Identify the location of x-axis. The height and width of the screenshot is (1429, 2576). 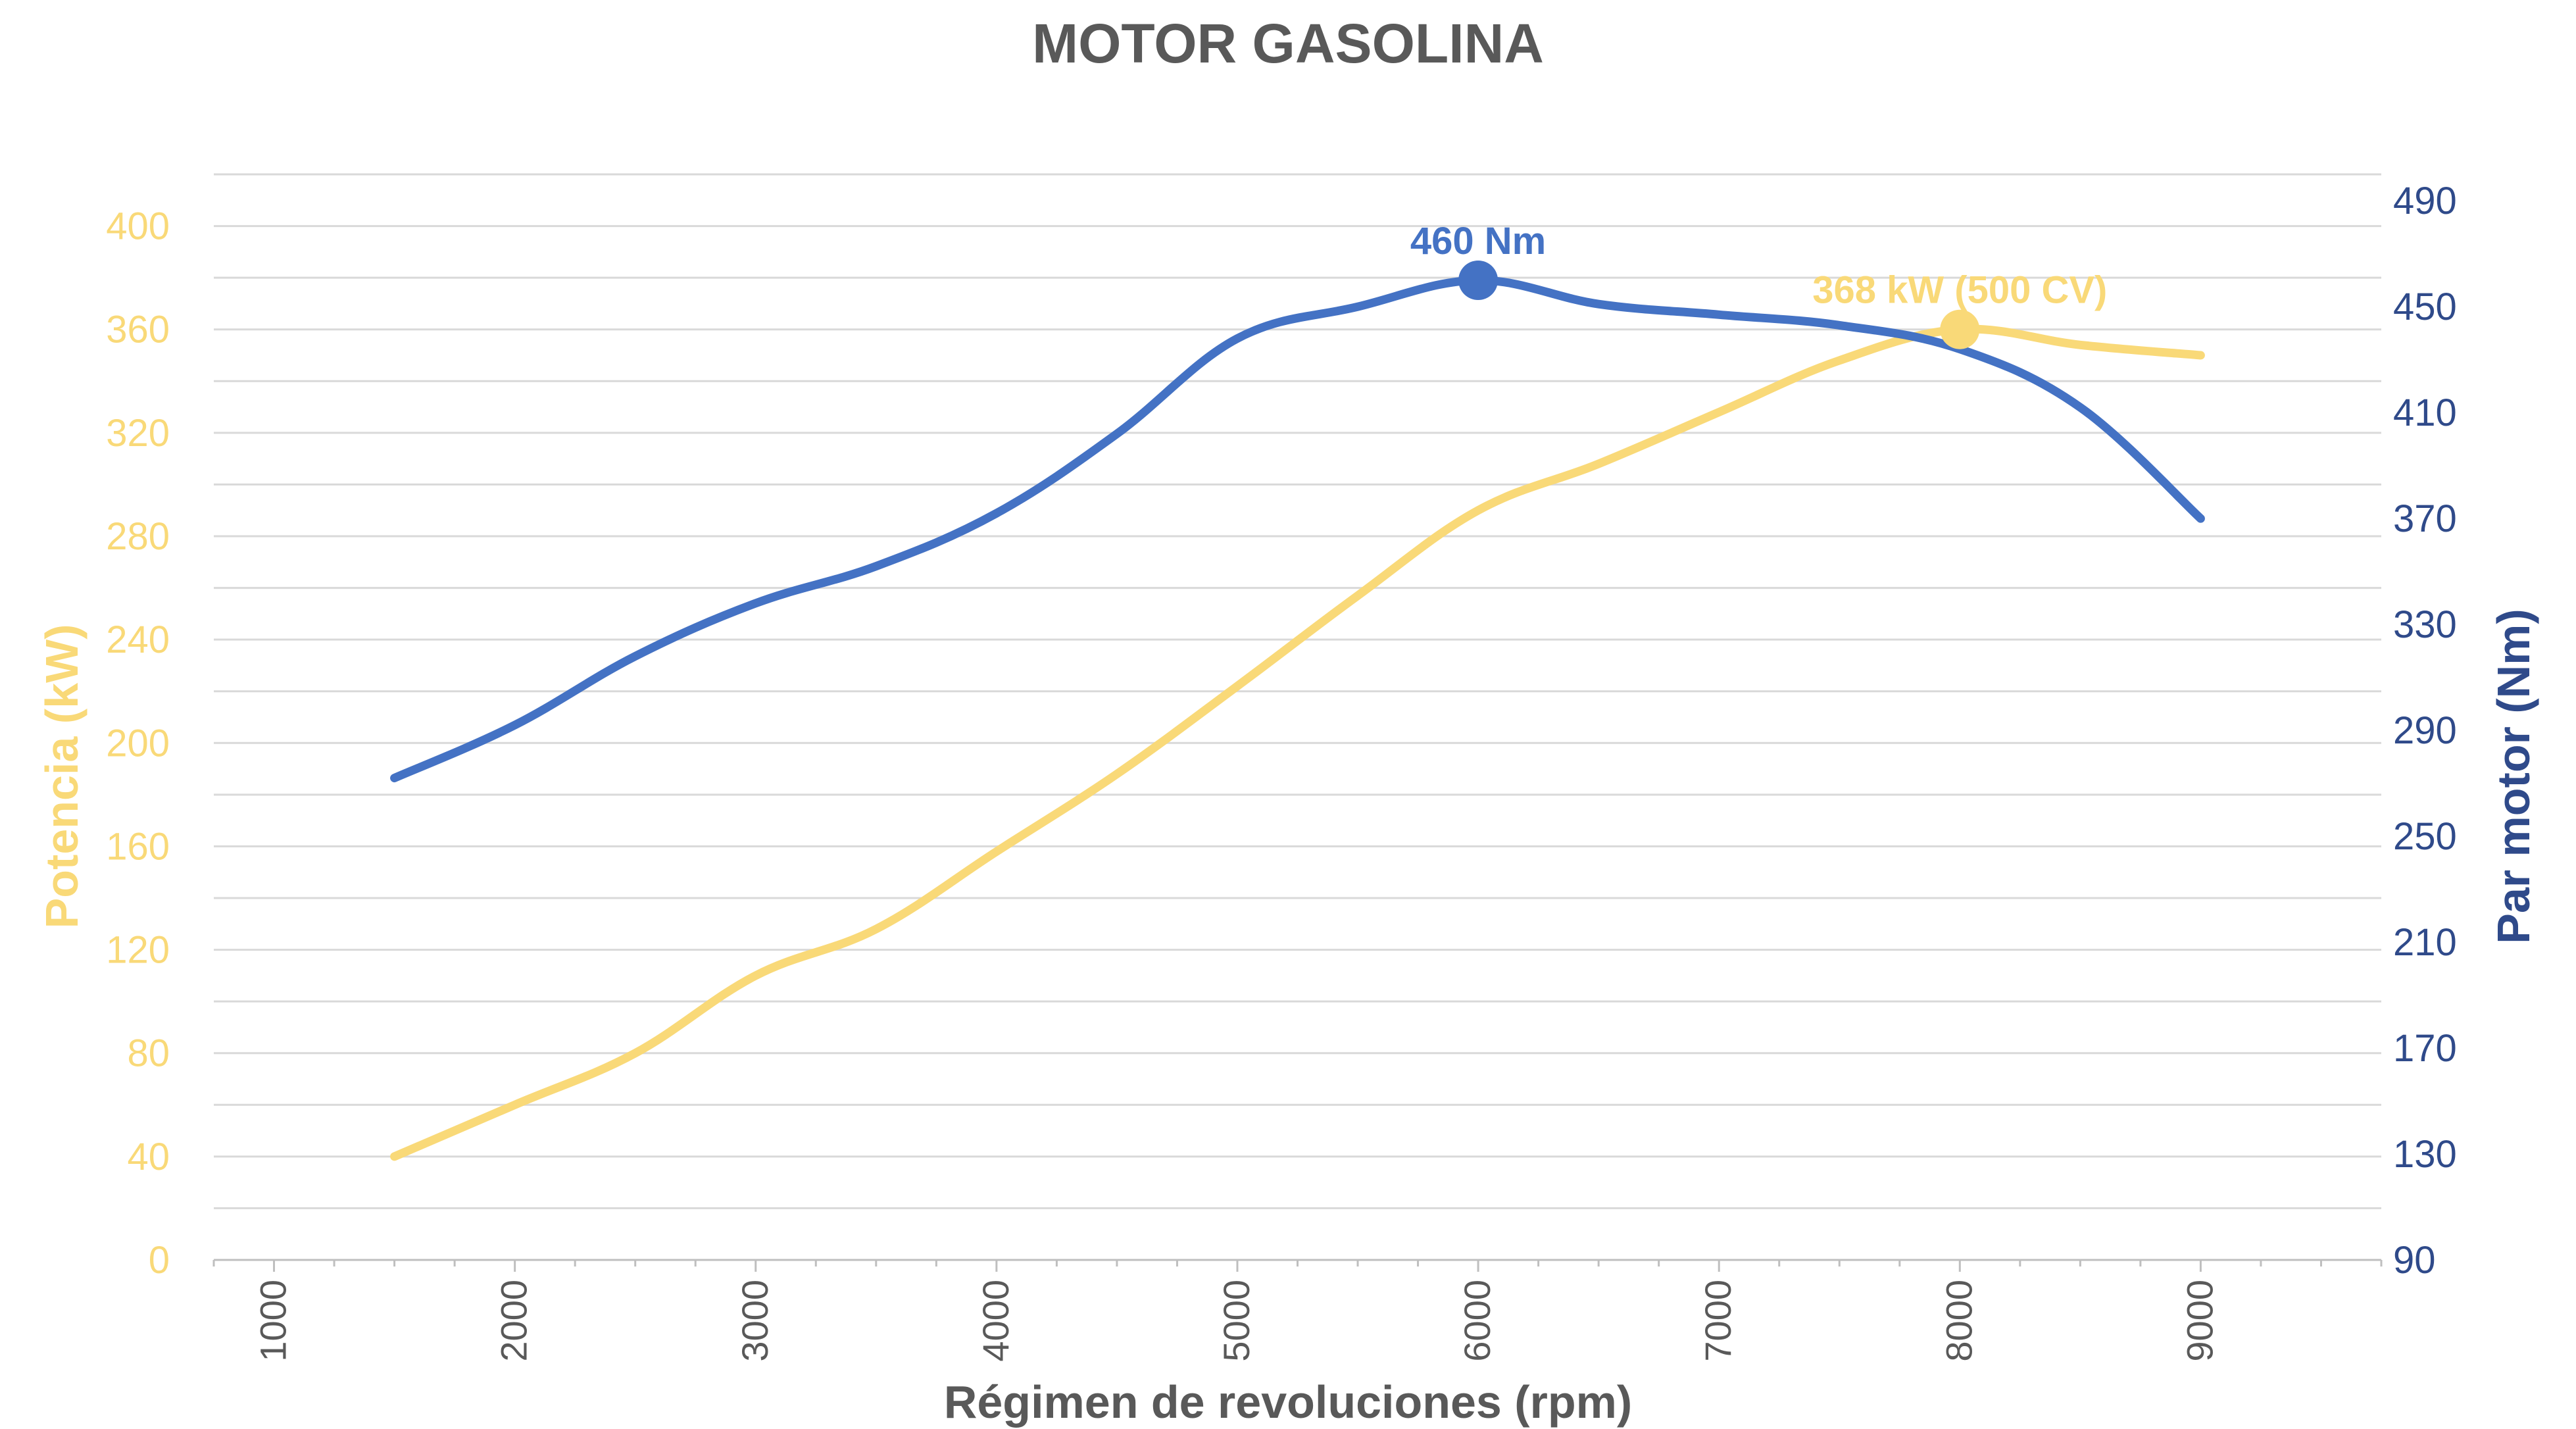
(1297, 1265).